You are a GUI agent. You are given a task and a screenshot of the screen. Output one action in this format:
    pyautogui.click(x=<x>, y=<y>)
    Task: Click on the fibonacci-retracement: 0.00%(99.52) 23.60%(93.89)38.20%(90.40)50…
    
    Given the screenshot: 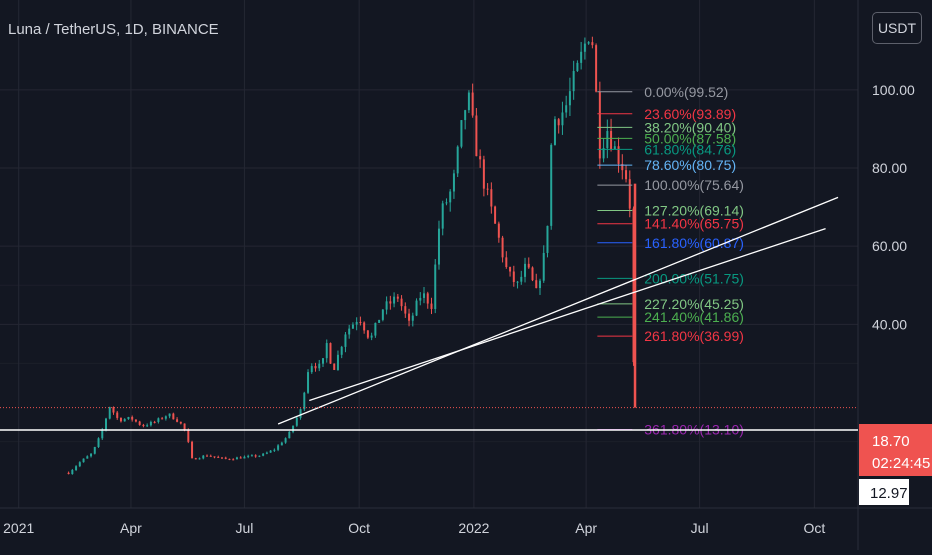 What is the action you would take?
    pyautogui.click(x=670, y=261)
    